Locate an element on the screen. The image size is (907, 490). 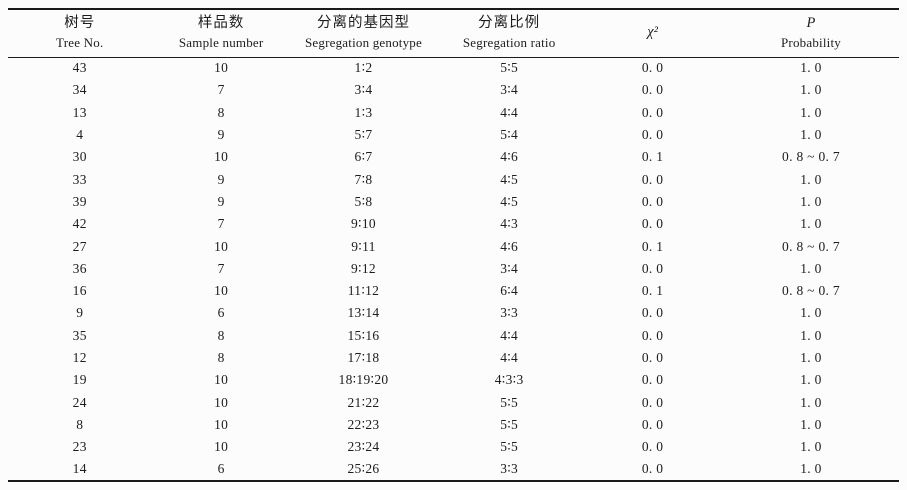
cell-tree-no: 27 is located at coordinates (79, 246).